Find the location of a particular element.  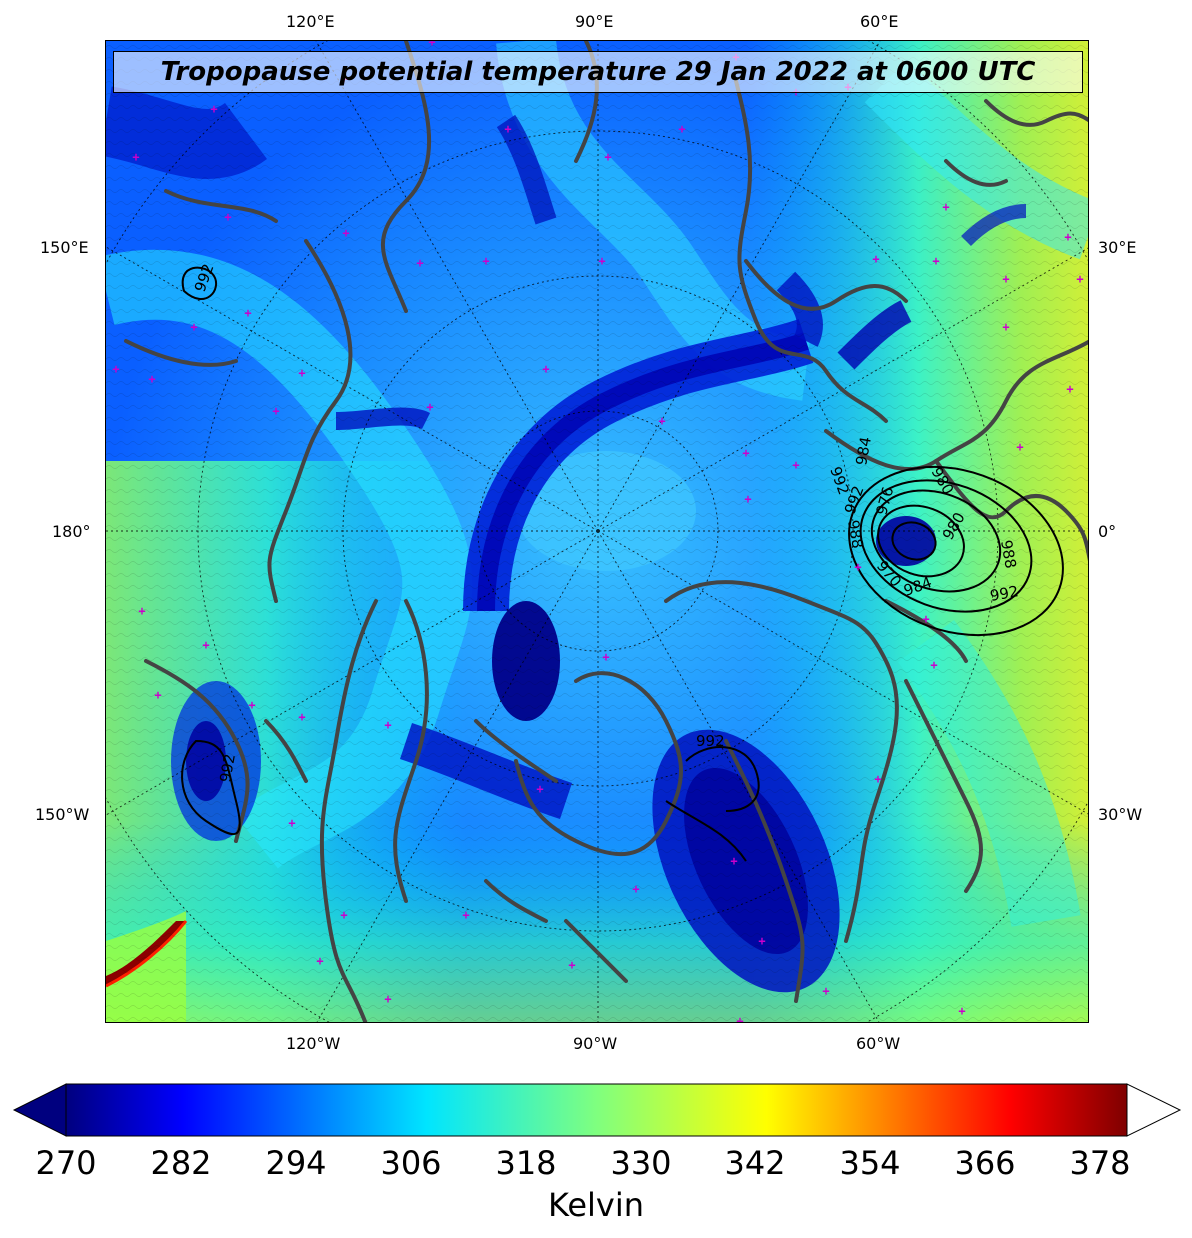

lon-label-bottom-120w: 120°W is located at coordinates (313, 1043).